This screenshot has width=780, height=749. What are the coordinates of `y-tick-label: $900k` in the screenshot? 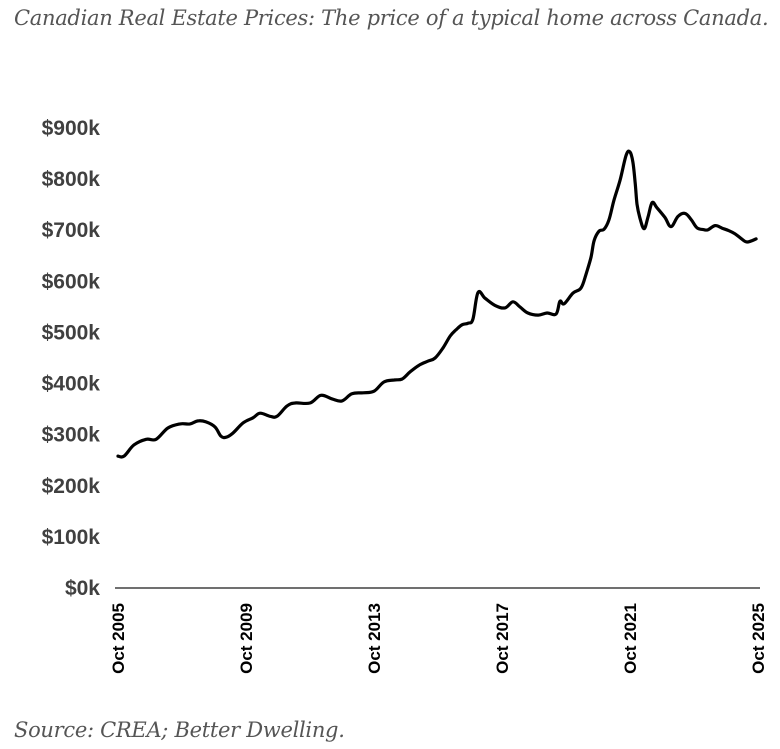 It's located at (71, 128).